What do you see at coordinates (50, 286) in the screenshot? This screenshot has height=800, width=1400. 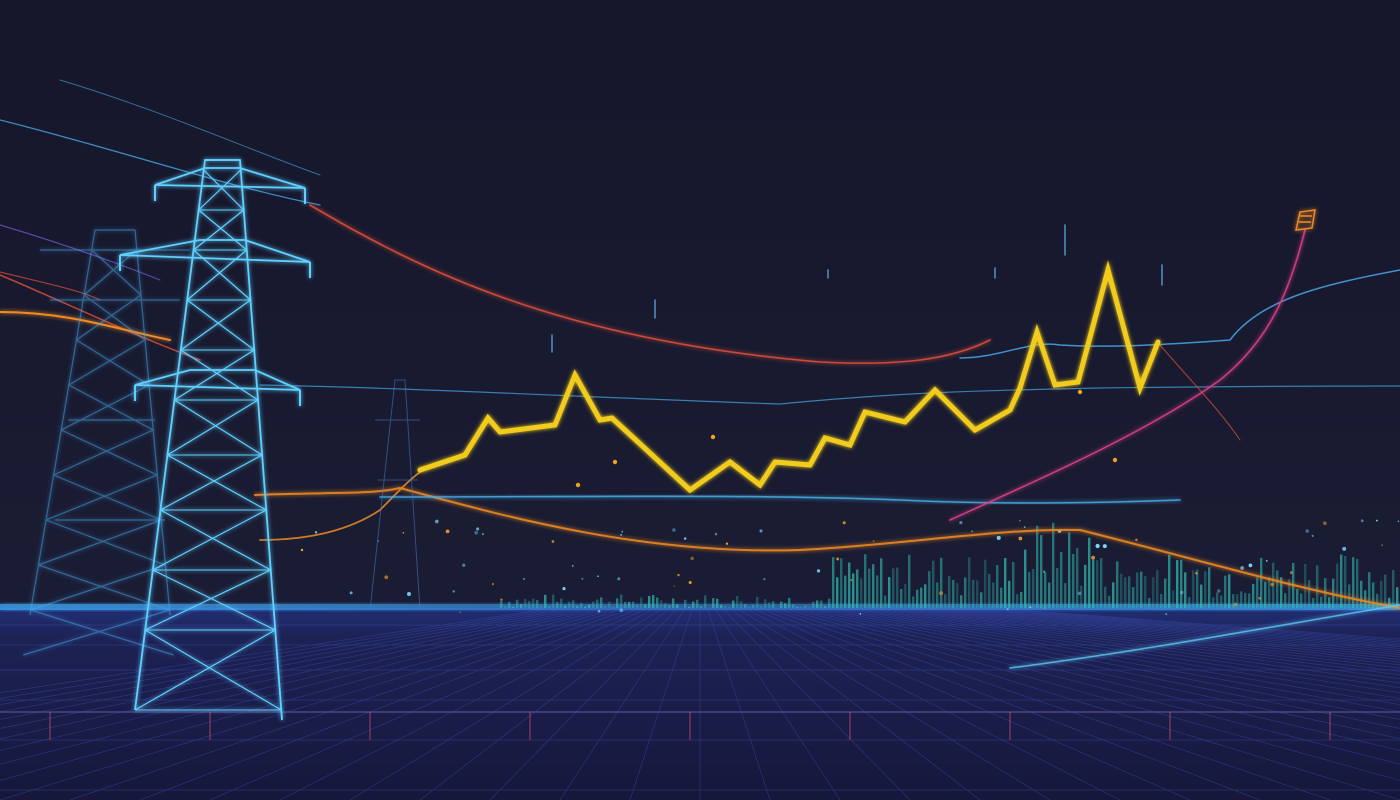 I see `wire-red-ray` at bounding box center [50, 286].